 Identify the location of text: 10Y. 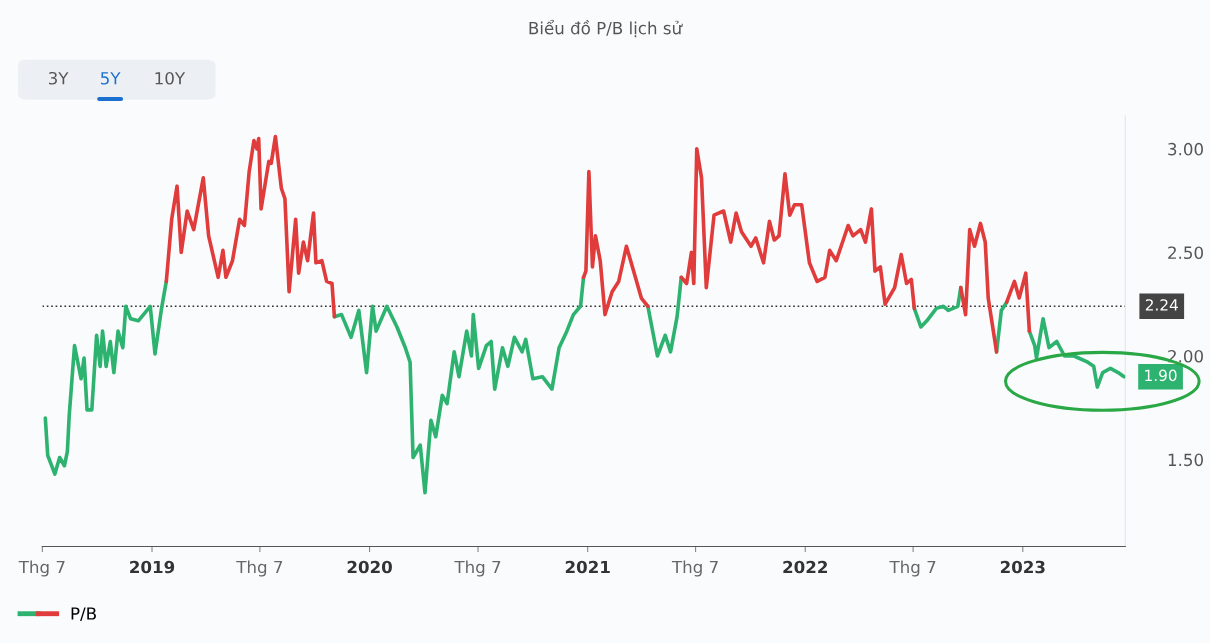
(170, 78).